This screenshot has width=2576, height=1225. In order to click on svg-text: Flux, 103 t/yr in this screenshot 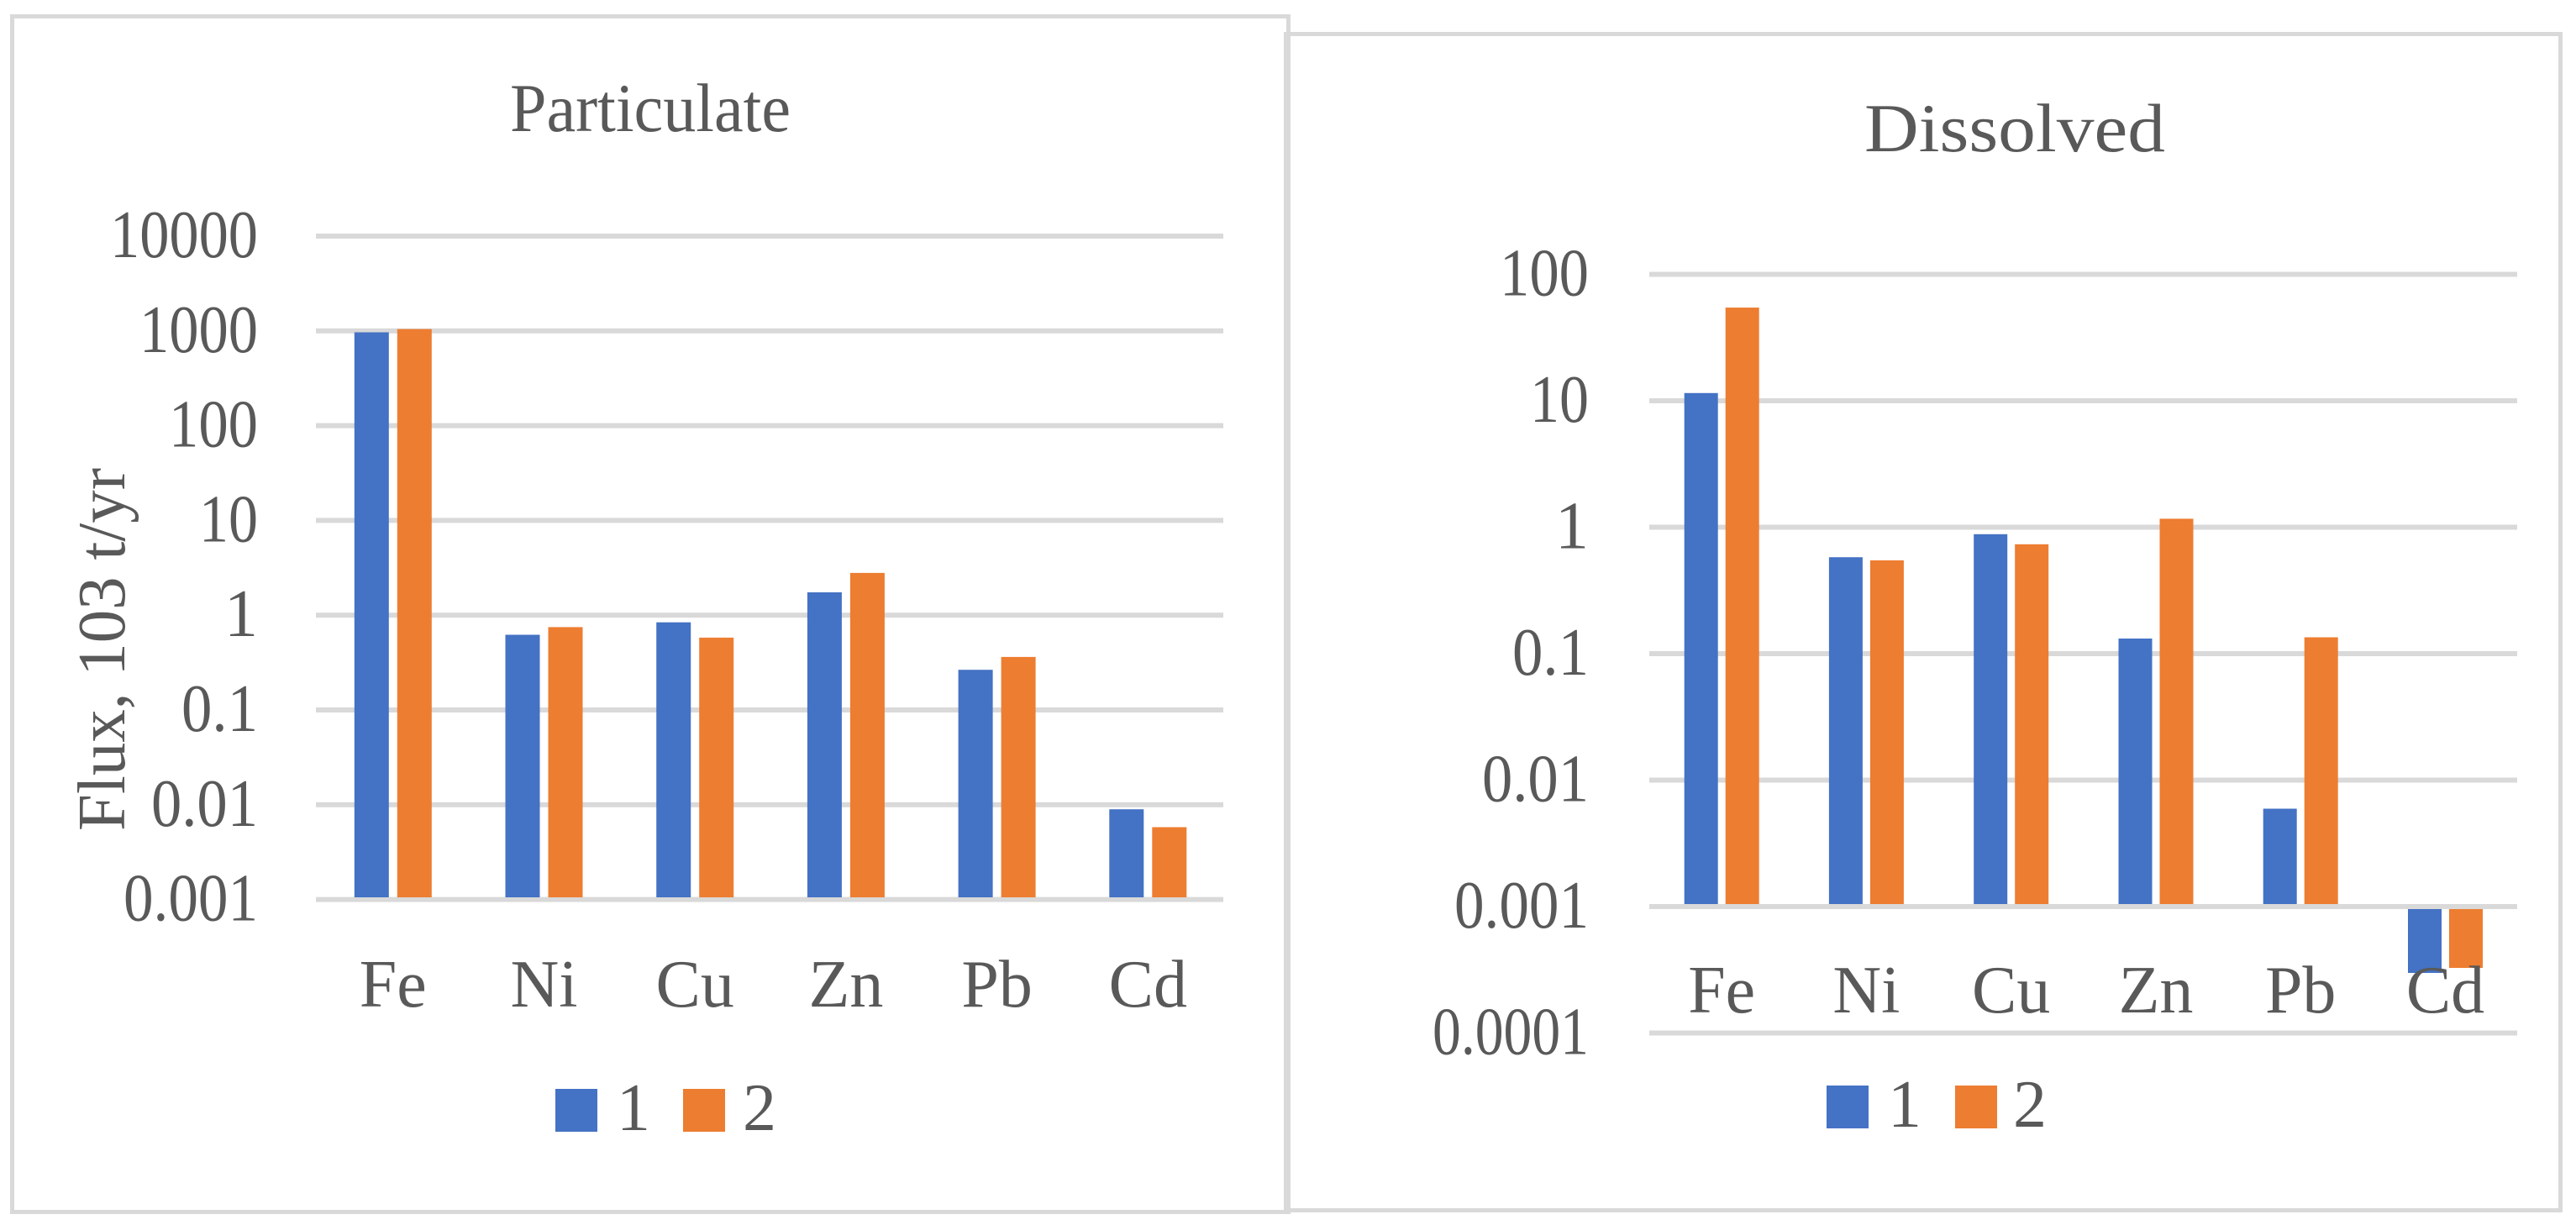, I will do `click(102, 649)`.